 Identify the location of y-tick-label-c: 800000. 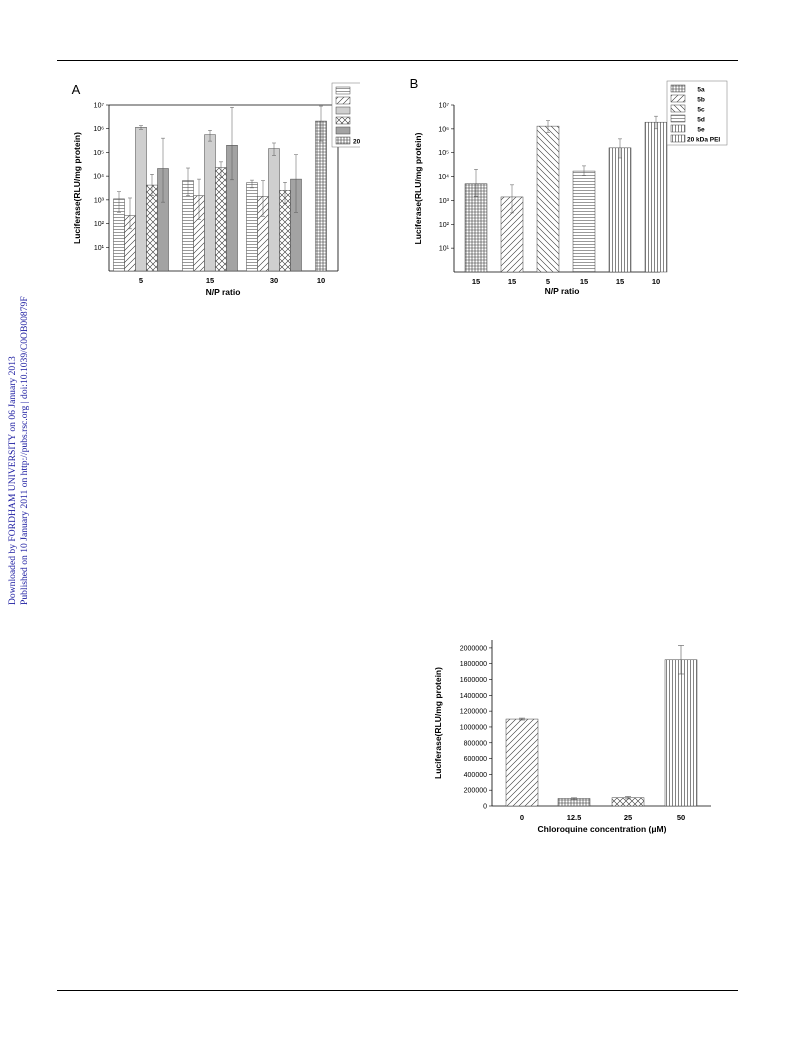
(475, 743).